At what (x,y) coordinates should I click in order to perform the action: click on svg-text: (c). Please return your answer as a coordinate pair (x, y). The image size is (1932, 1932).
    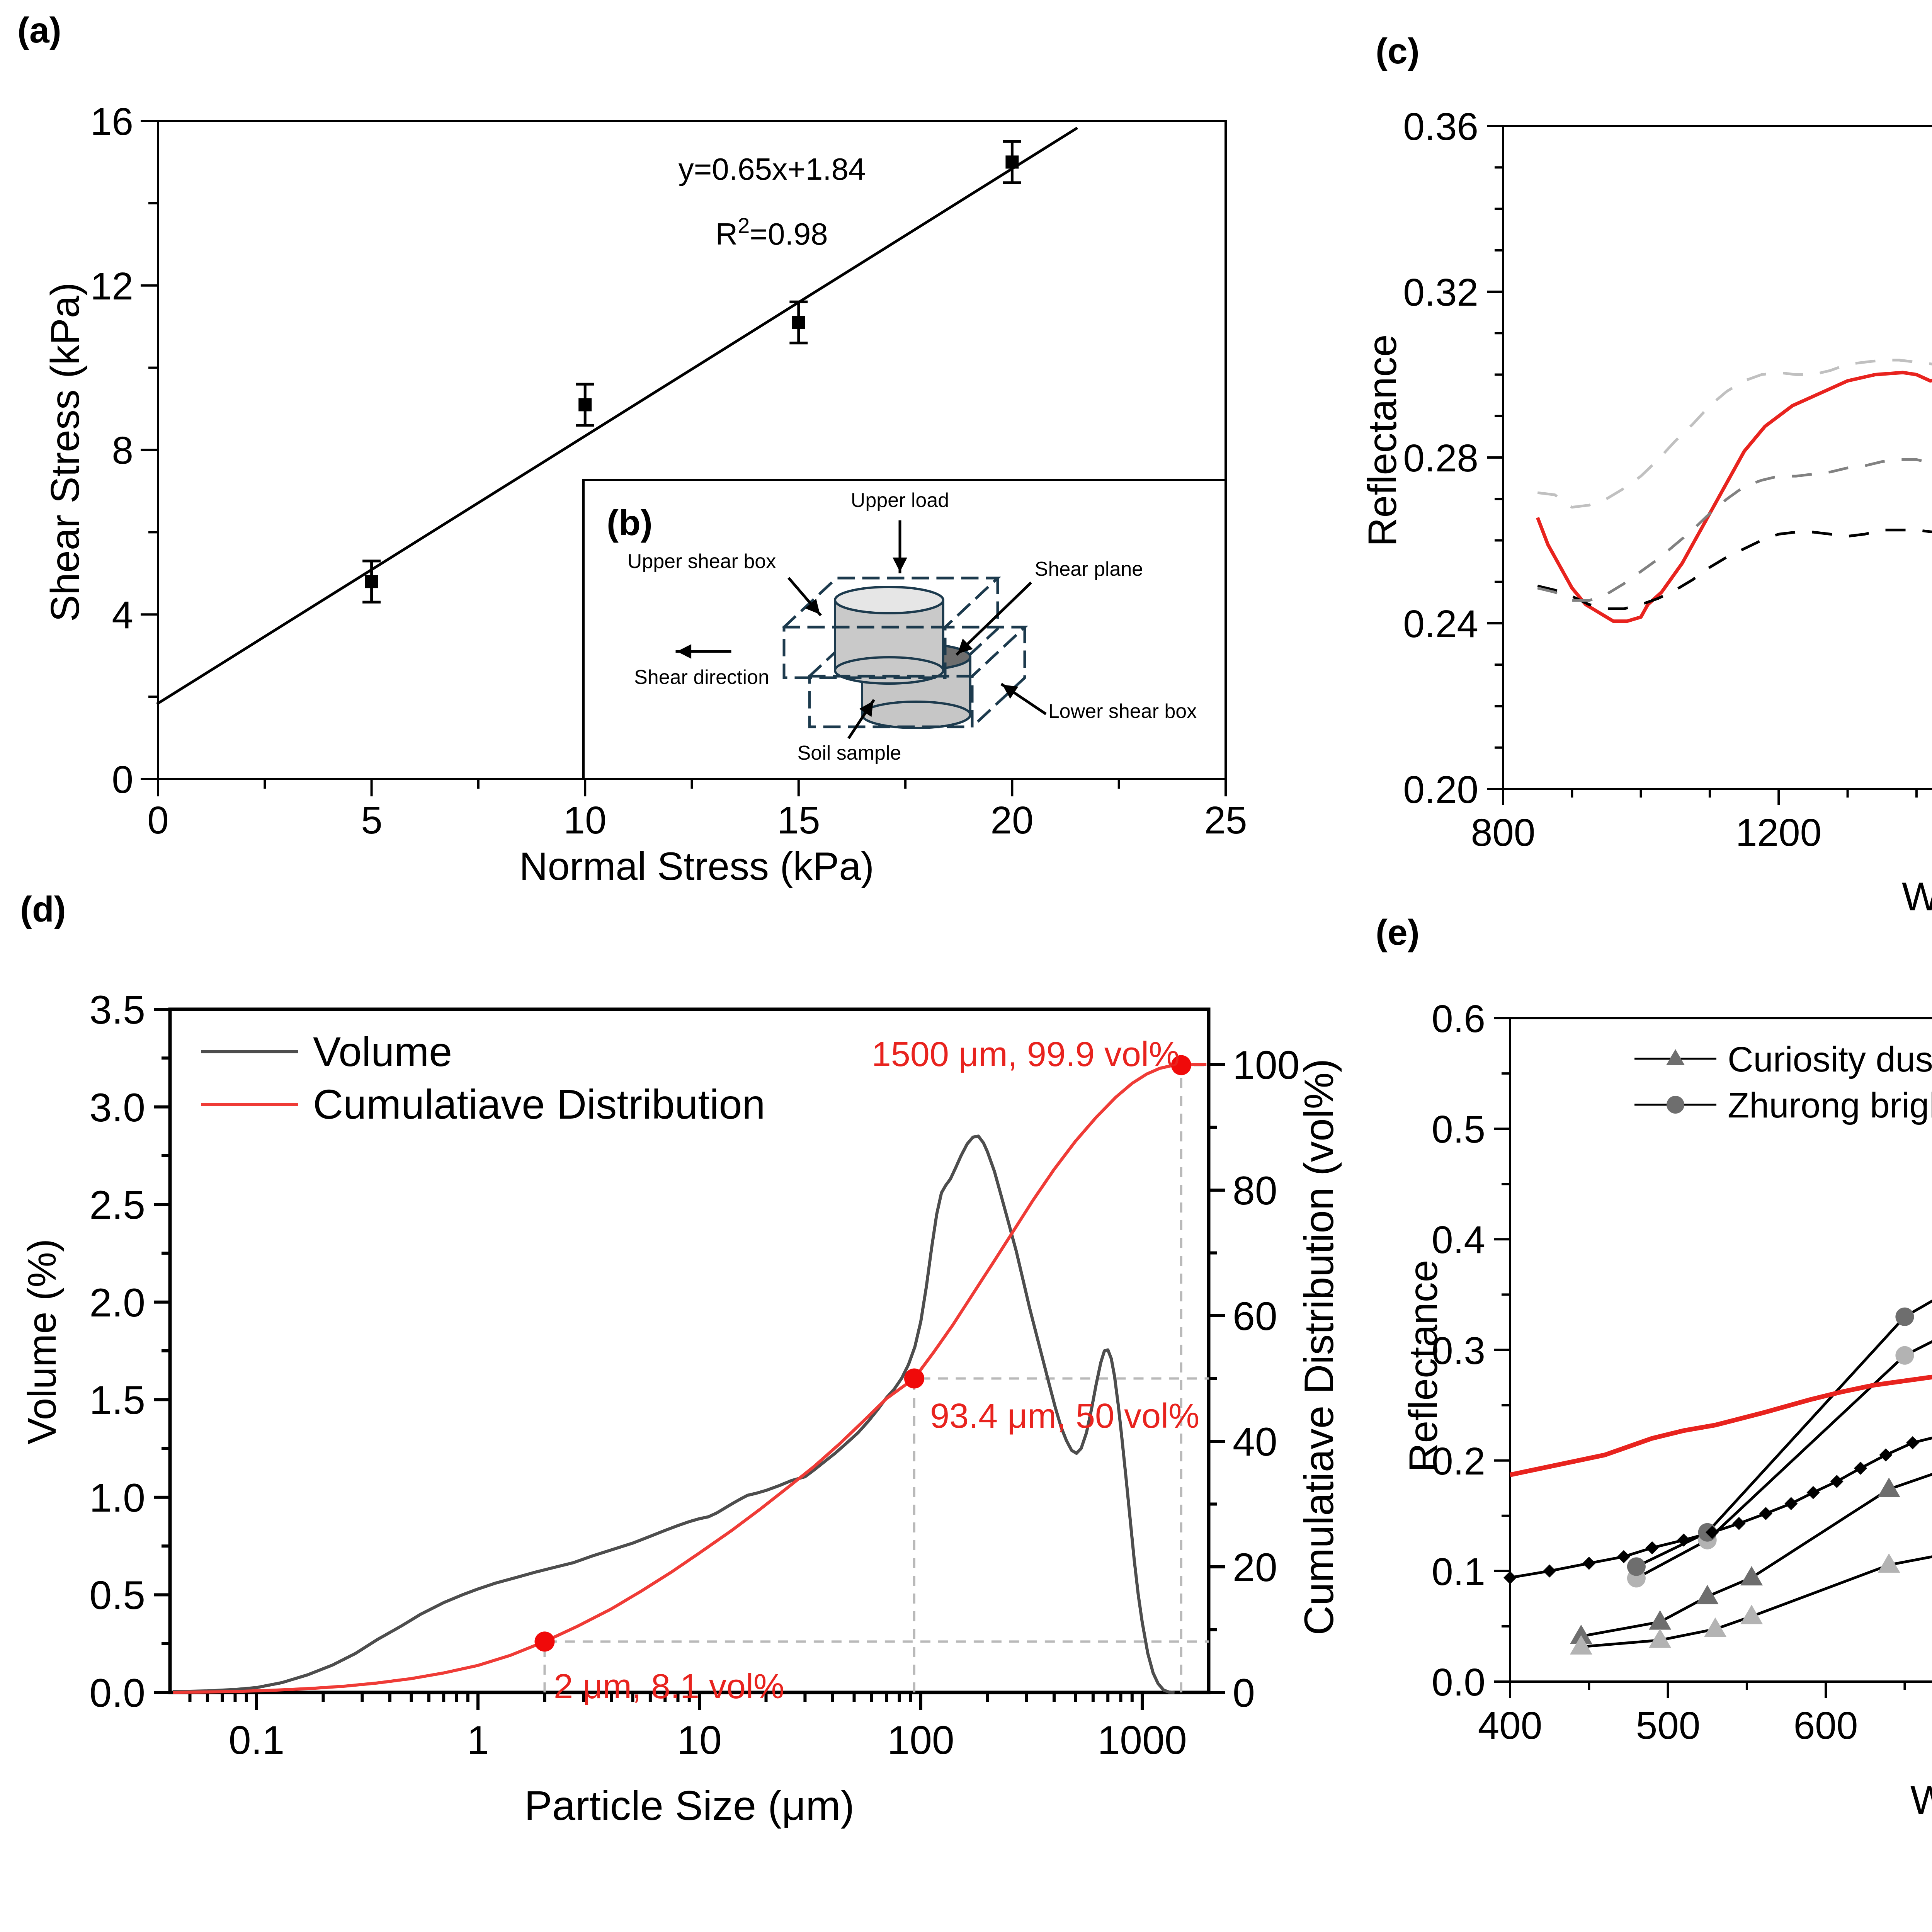
    Looking at the image, I should click on (1398, 51).